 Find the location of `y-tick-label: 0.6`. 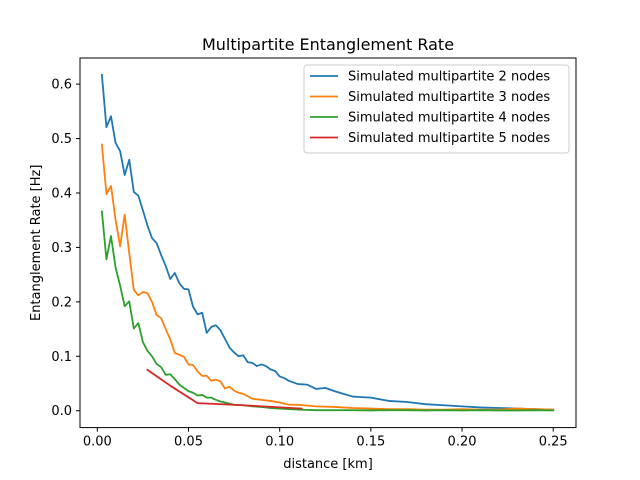

y-tick-label: 0.6 is located at coordinates (61, 85).